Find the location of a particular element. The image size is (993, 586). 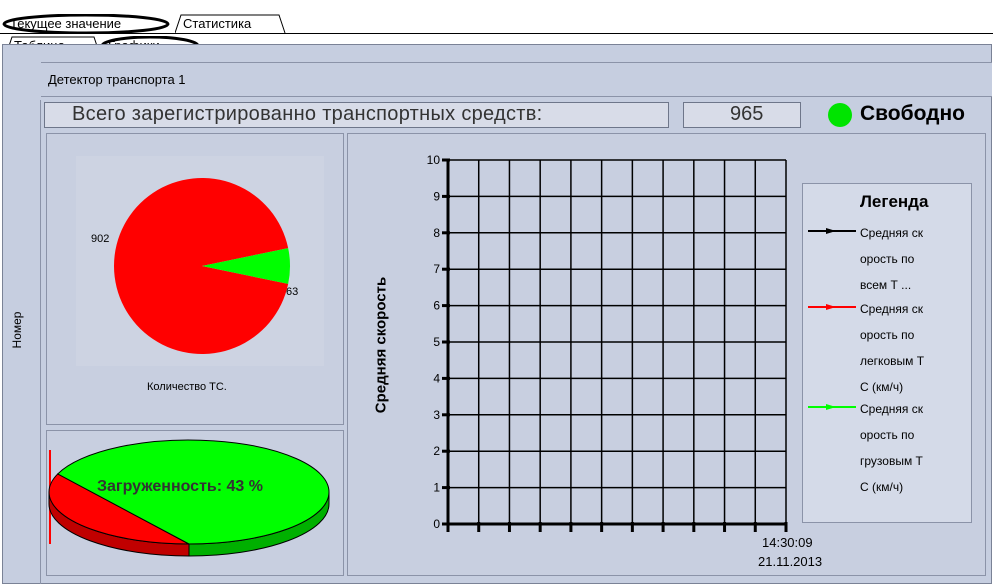

chart-legend is located at coordinates (887, 353).